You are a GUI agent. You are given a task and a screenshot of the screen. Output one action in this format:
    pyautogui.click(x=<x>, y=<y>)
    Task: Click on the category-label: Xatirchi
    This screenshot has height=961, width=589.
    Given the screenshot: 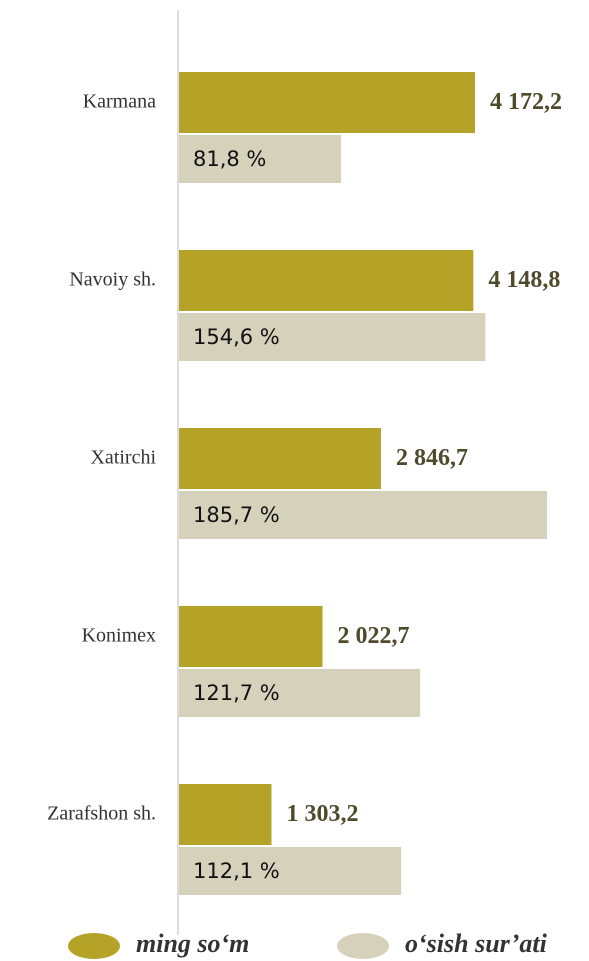 What is the action you would take?
    pyautogui.click(x=123, y=458)
    